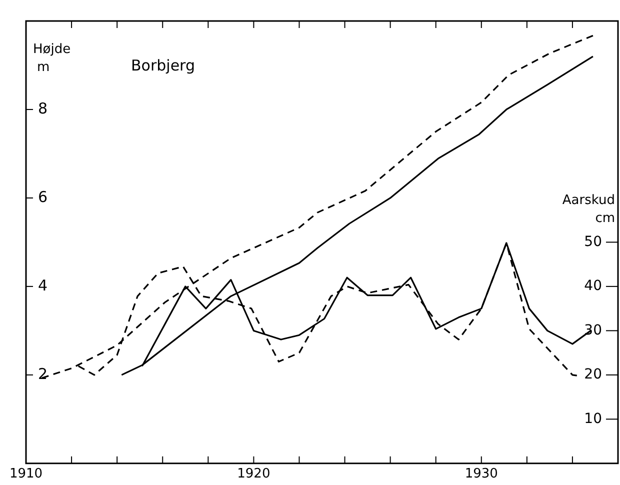  What do you see at coordinates (481, 474) in the screenshot?
I see `x-tick-label: 1930` at bounding box center [481, 474].